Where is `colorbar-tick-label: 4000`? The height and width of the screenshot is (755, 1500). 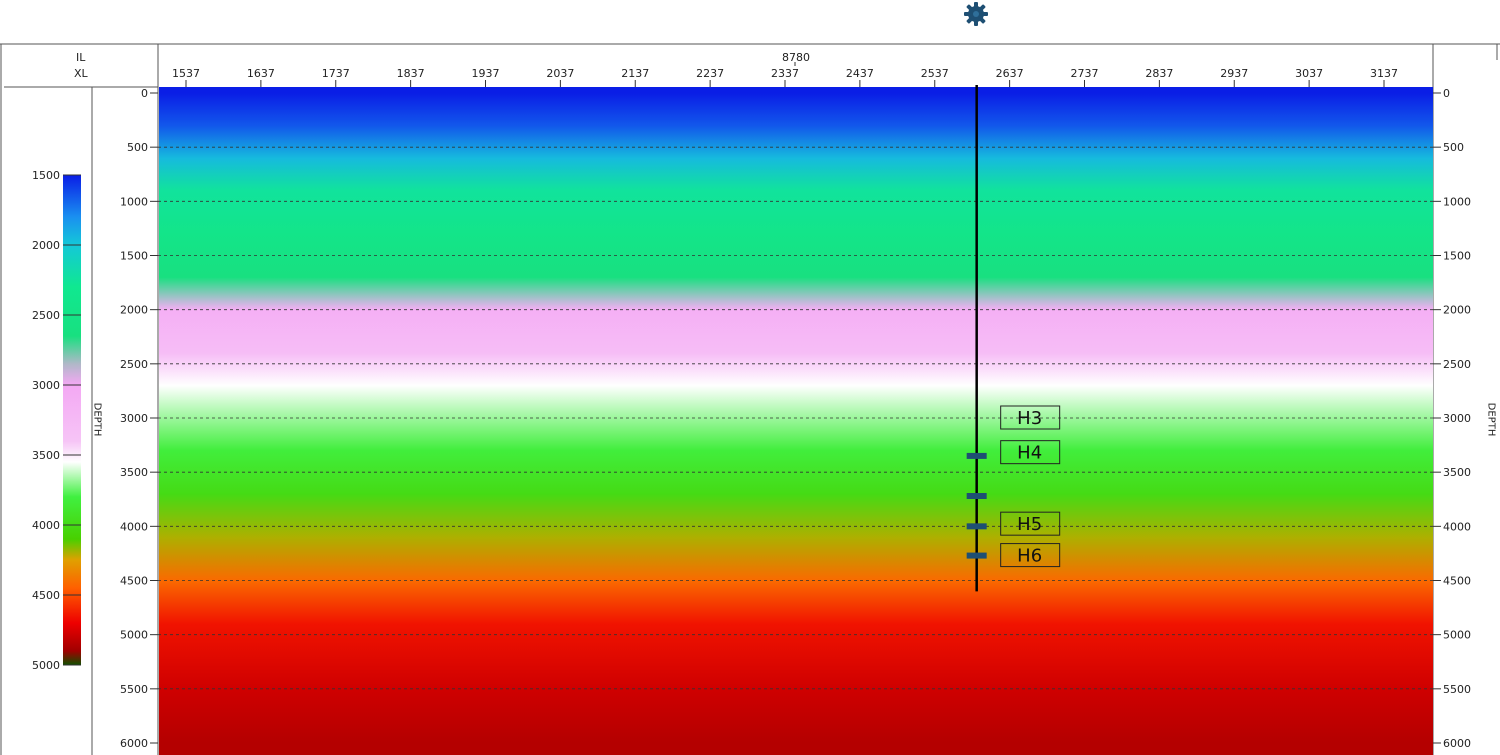
colorbar-tick-label: 4000 is located at coordinates (46, 525).